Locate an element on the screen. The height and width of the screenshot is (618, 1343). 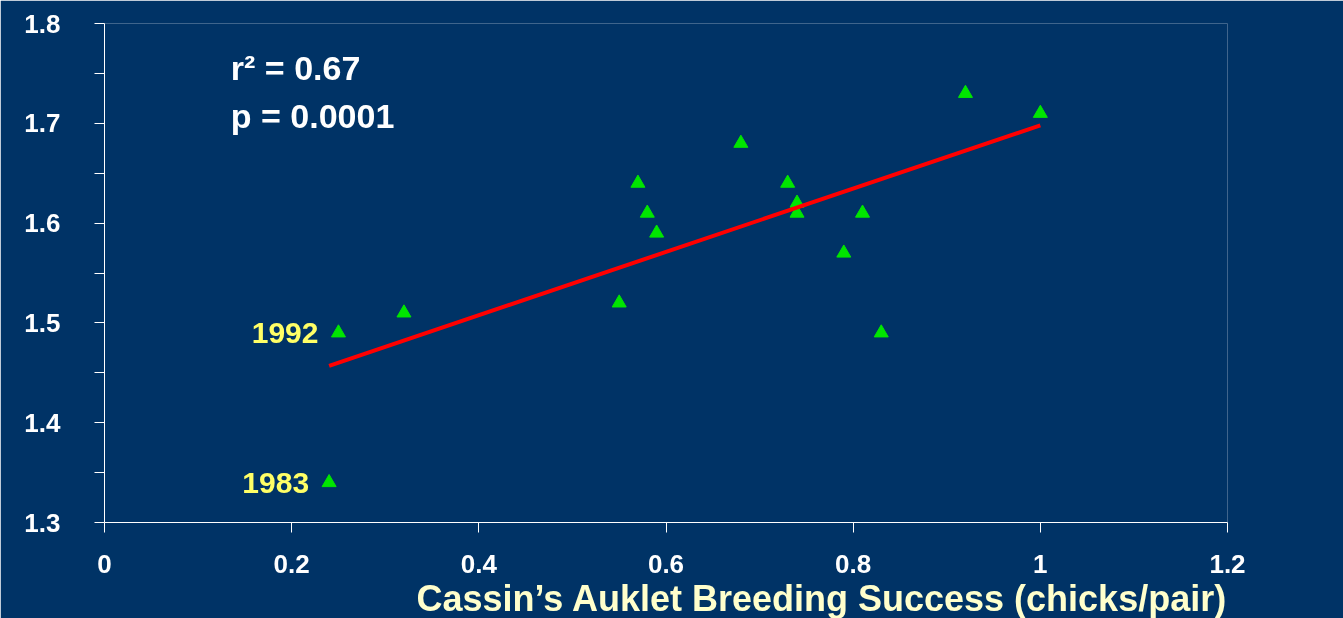
x-tick-label: 1 is located at coordinates (1040, 563).